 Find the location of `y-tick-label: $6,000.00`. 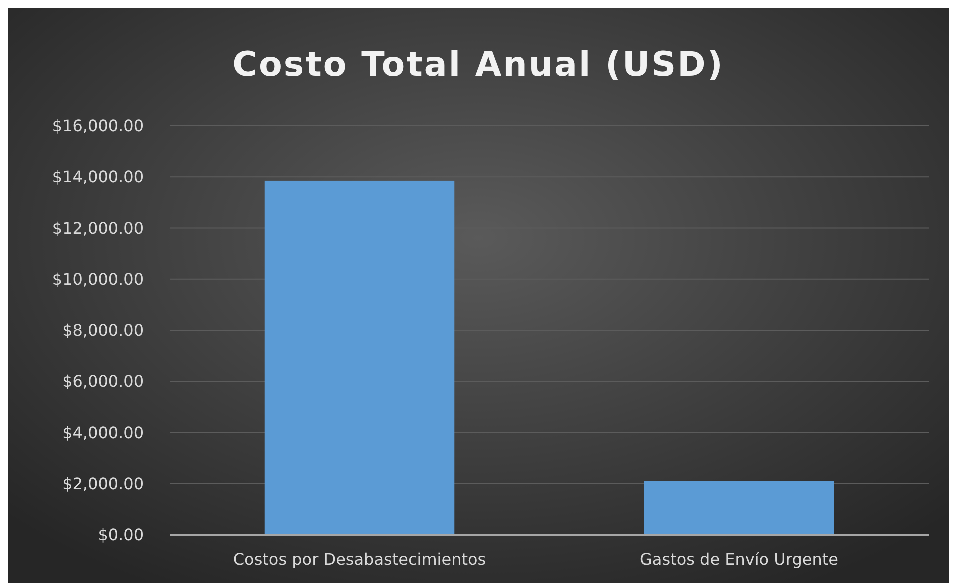

y-tick-label: $6,000.00 is located at coordinates (103, 382).